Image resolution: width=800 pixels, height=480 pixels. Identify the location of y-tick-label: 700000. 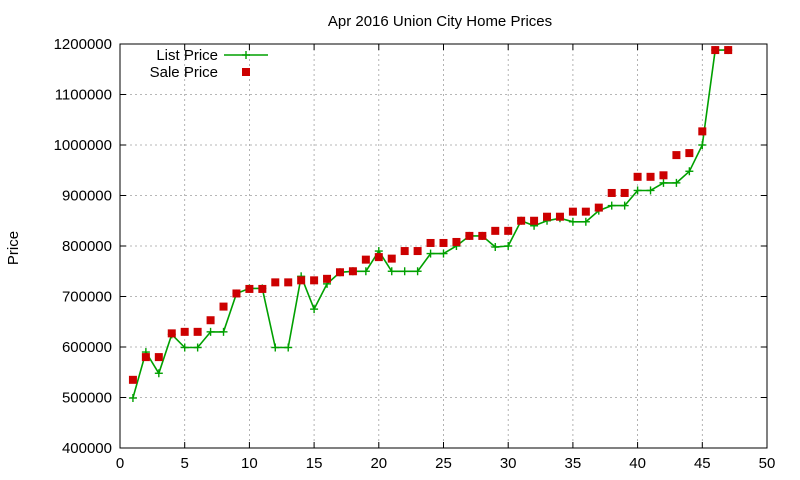
(87, 297).